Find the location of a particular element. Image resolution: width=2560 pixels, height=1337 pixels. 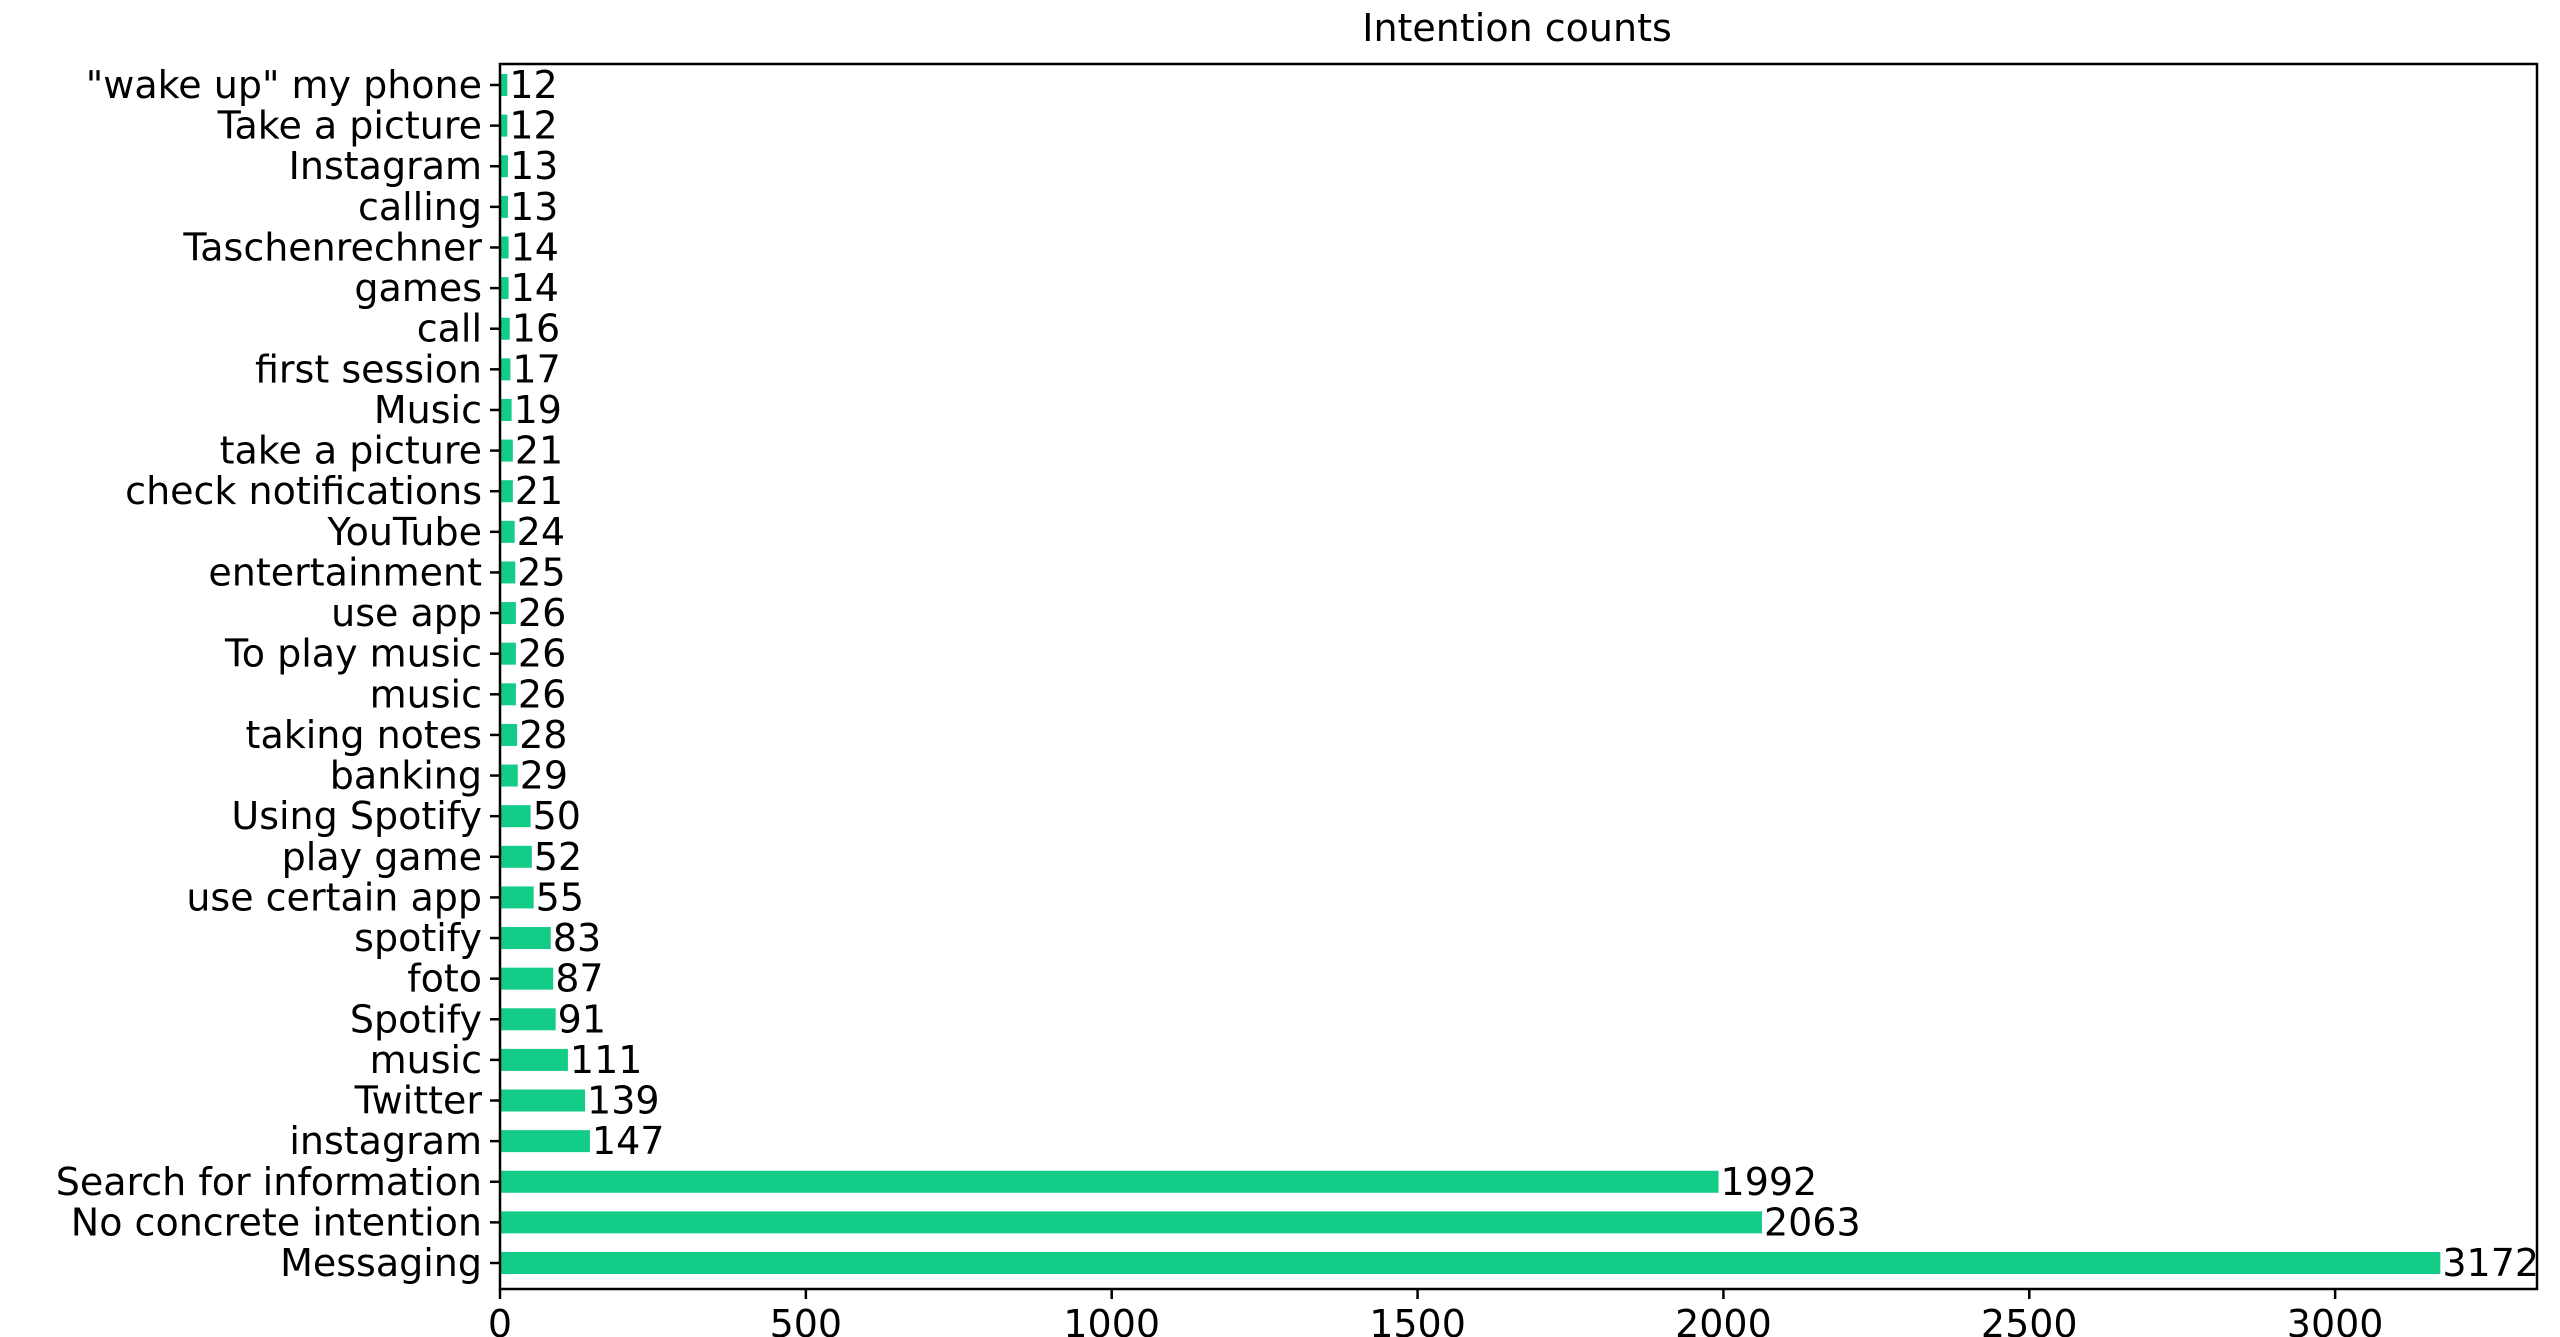

category-label: Search for information is located at coordinates (269, 1182).